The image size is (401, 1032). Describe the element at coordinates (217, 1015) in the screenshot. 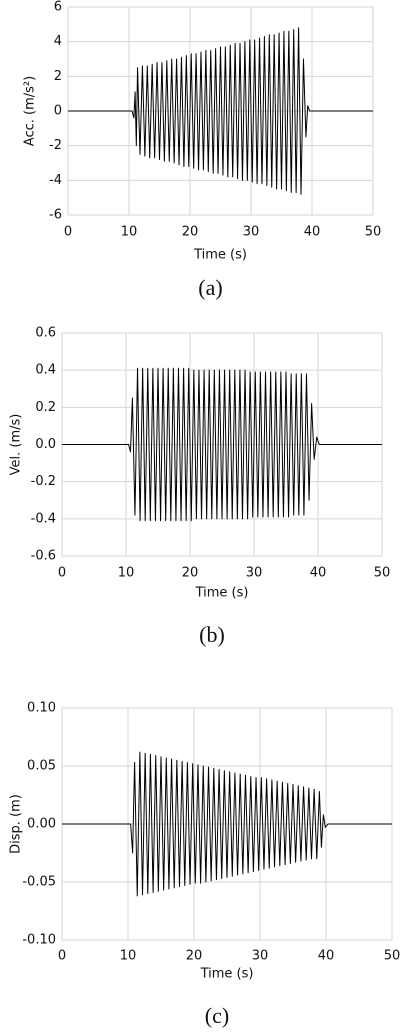

I see `caption: (c)` at that location.